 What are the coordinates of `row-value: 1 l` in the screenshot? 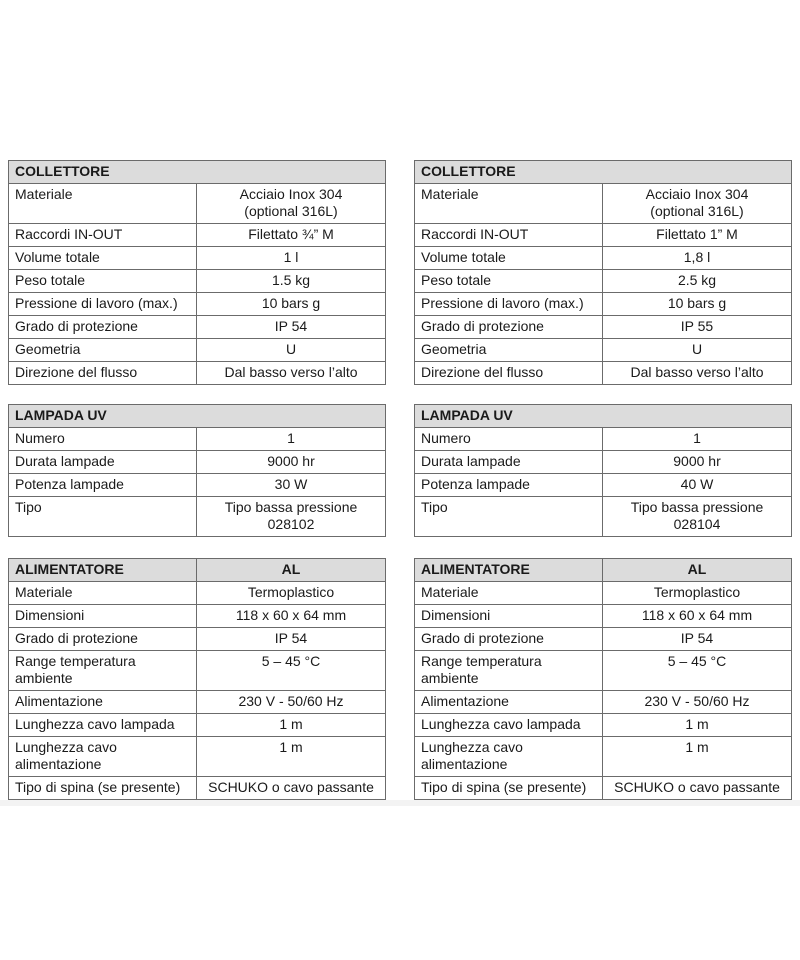 It's located at (291, 258).